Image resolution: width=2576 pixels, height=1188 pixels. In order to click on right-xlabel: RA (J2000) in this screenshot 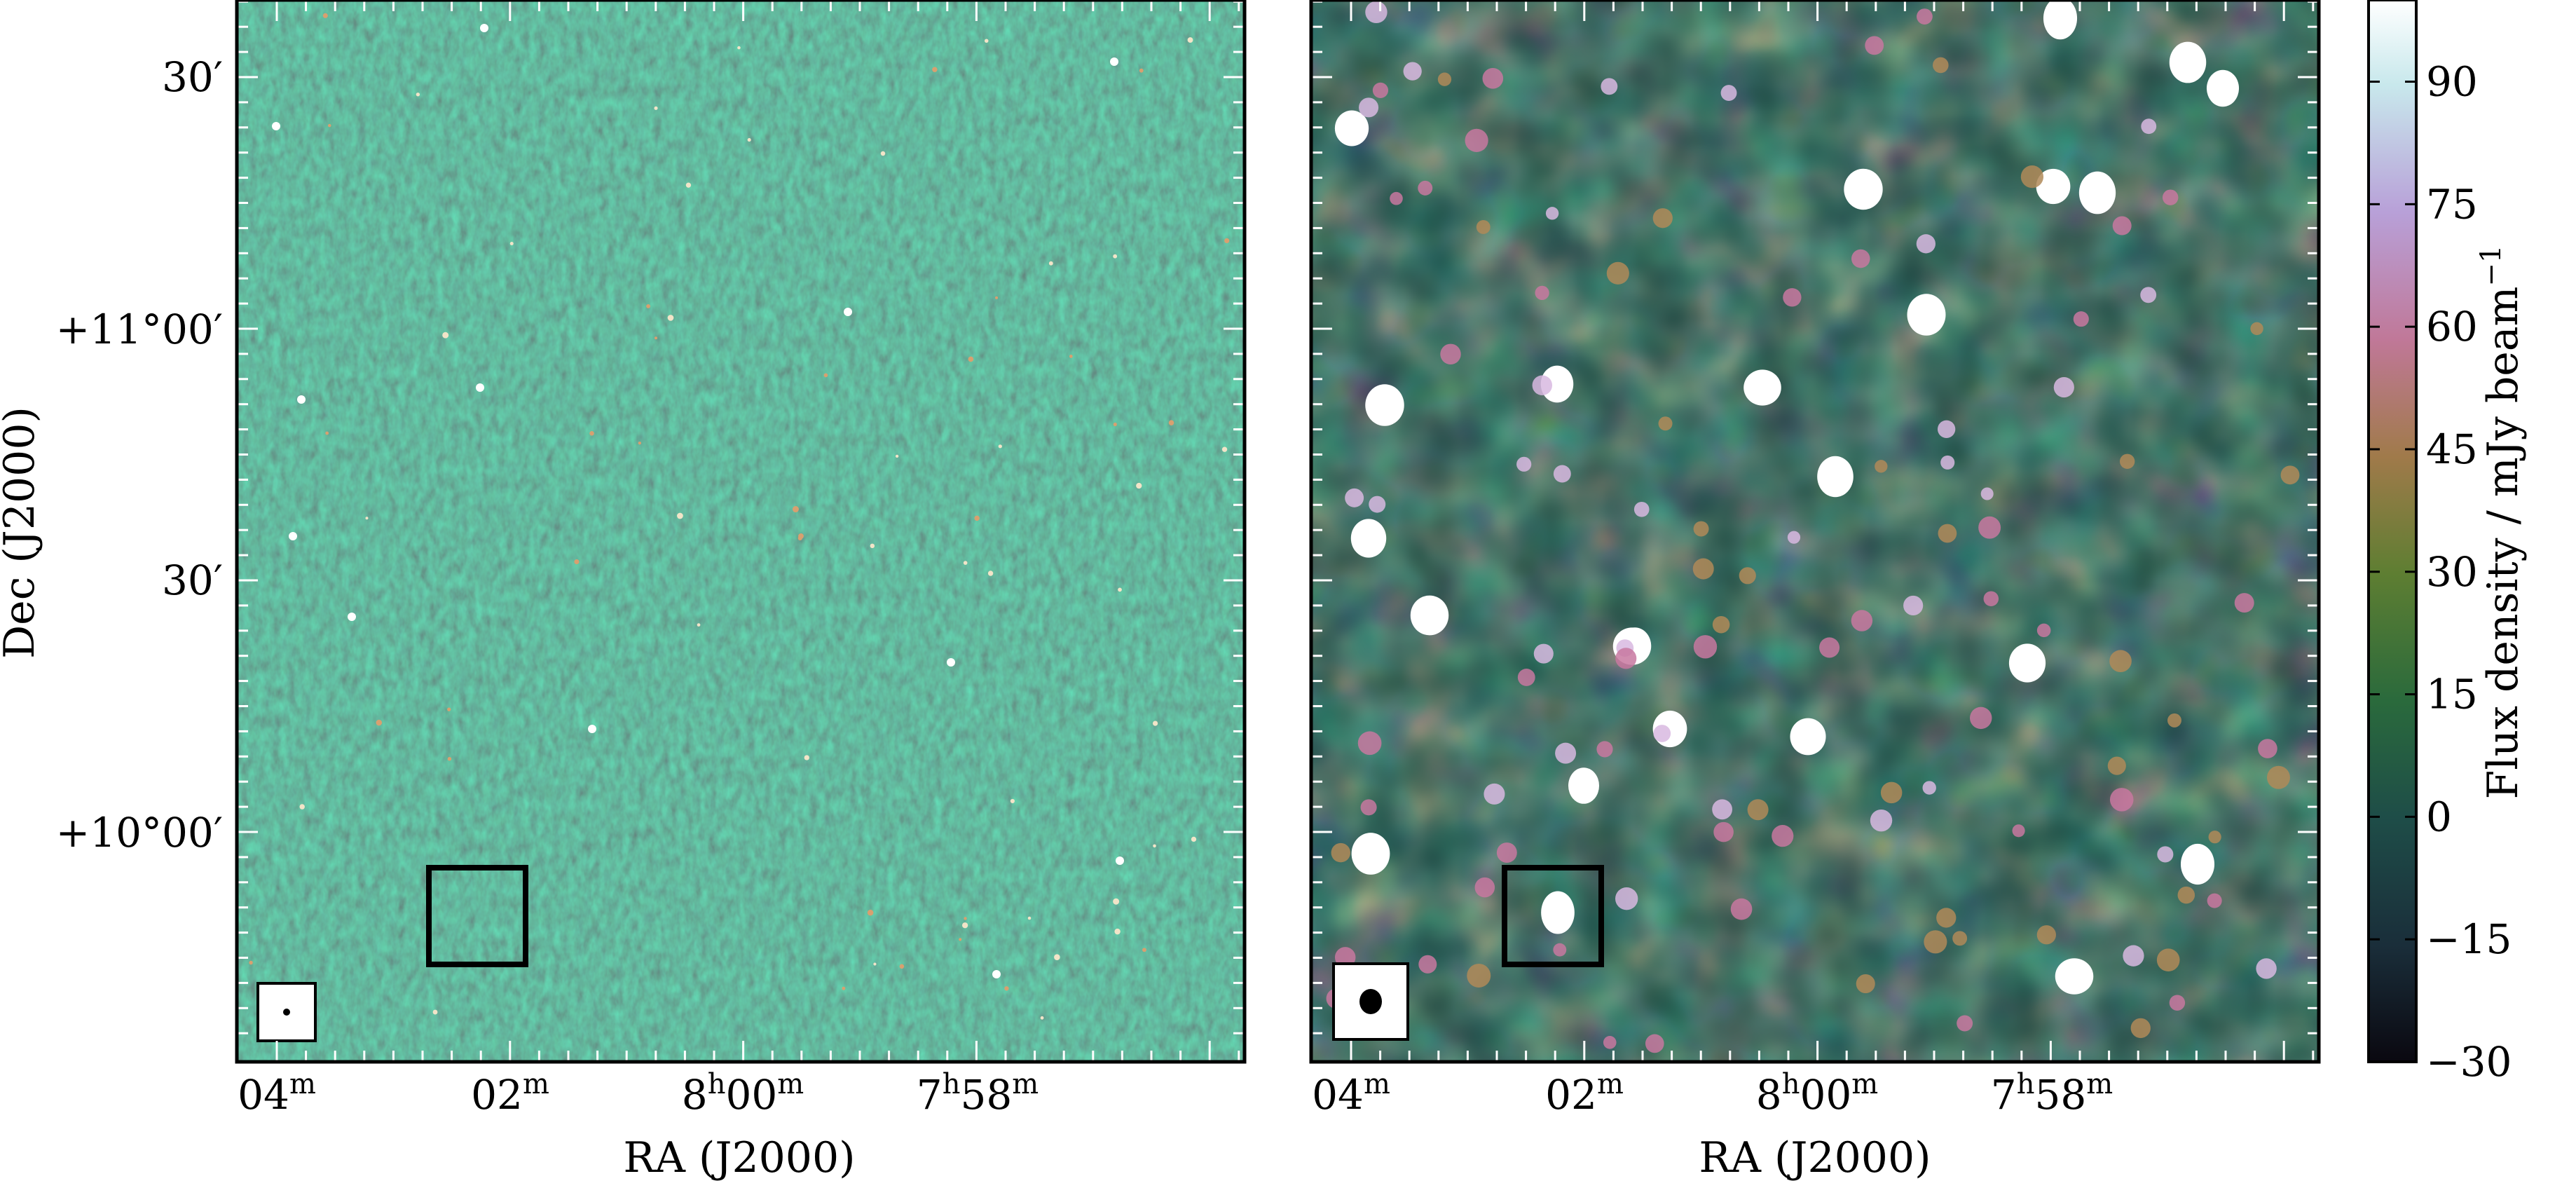, I will do `click(1815, 1157)`.